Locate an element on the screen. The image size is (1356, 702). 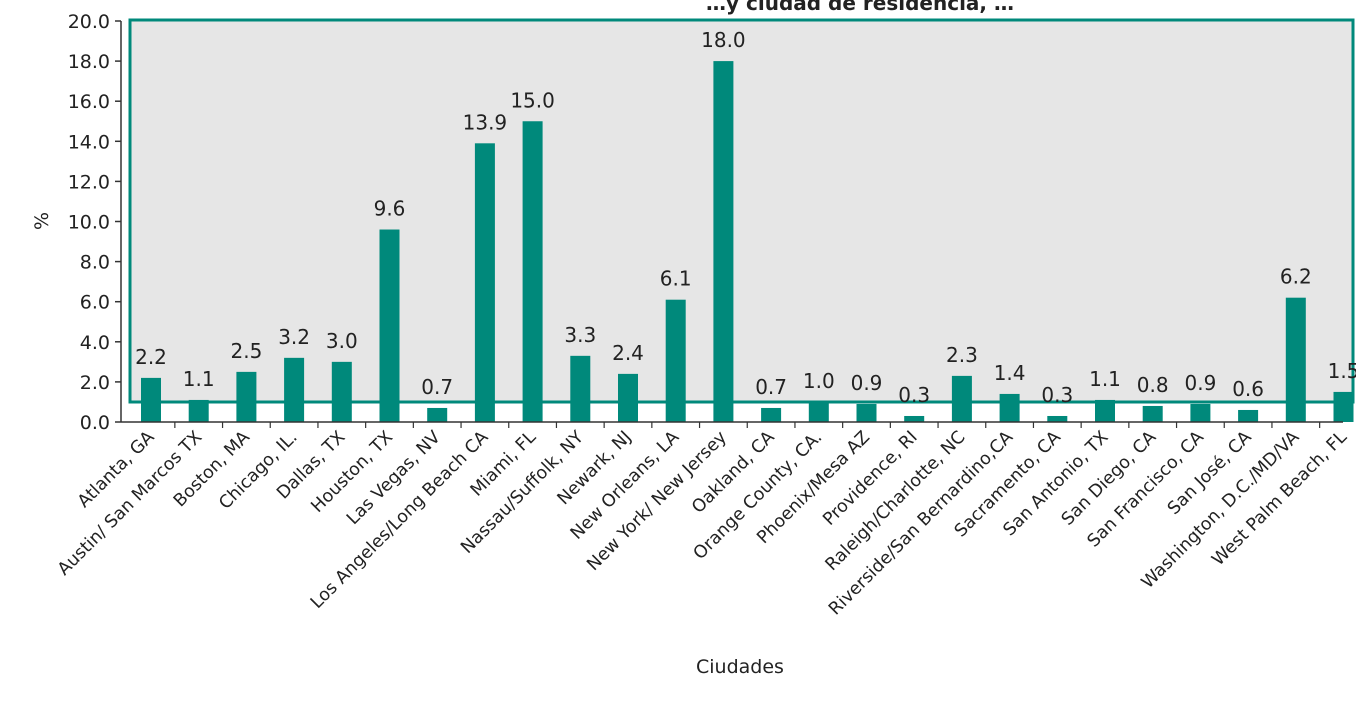
bar-value-label: 0.8 is located at coordinates (1153, 385).